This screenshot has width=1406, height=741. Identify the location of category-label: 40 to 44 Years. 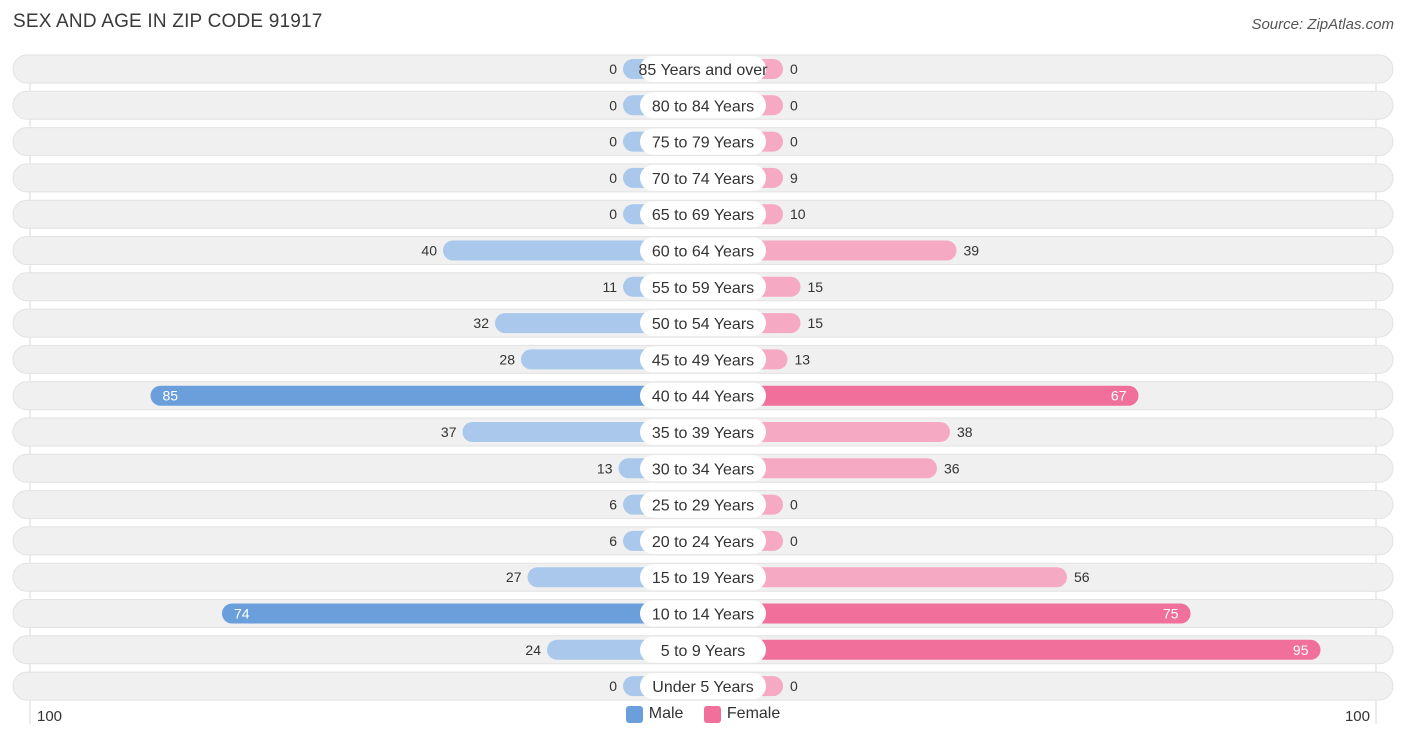
(703, 397).